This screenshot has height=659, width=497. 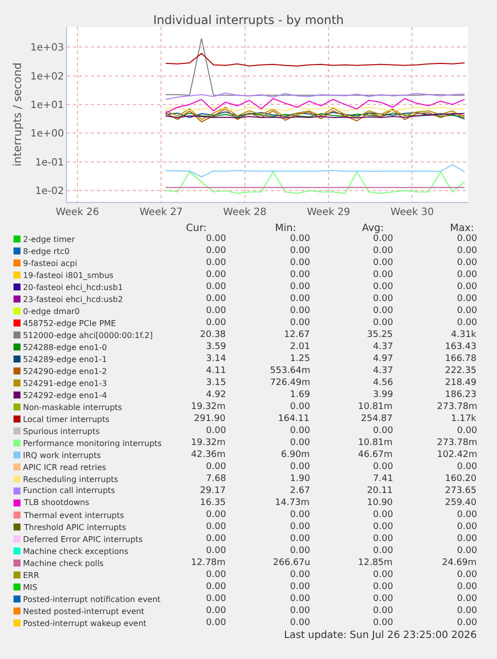 What do you see at coordinates (62, 455) in the screenshot?
I see `legend-label: IRQ work interrupts` at bounding box center [62, 455].